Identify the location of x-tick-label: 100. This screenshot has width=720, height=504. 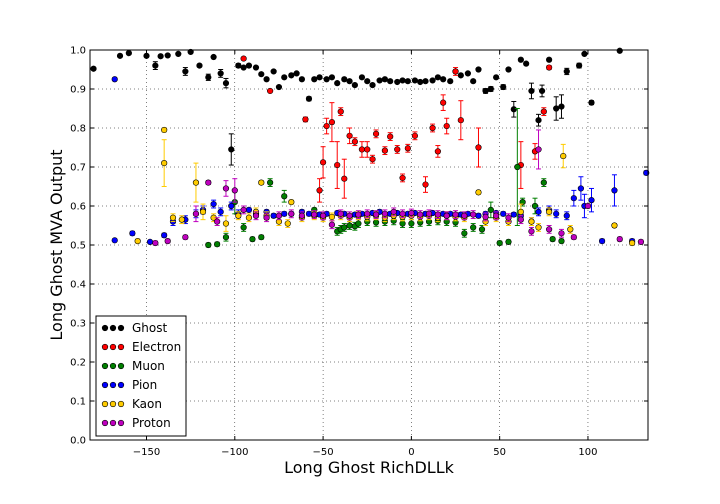
(587, 452).